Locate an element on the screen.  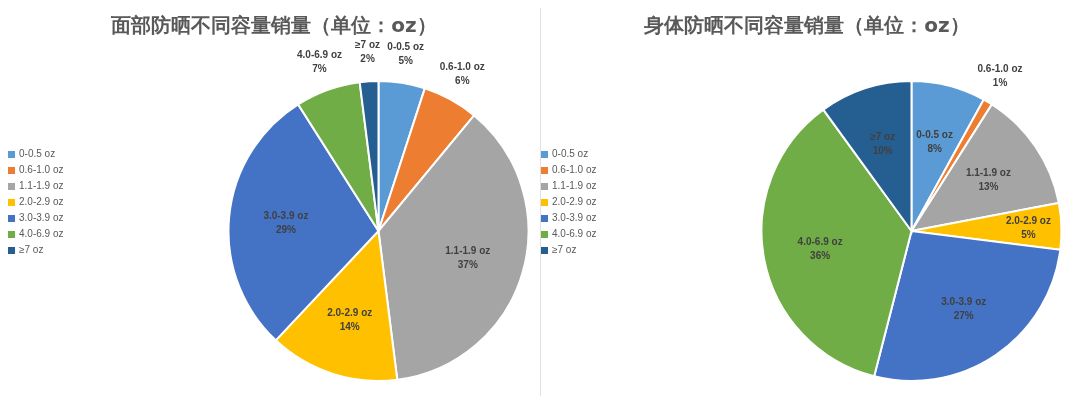
data-label: 37% is located at coordinates (467, 264).